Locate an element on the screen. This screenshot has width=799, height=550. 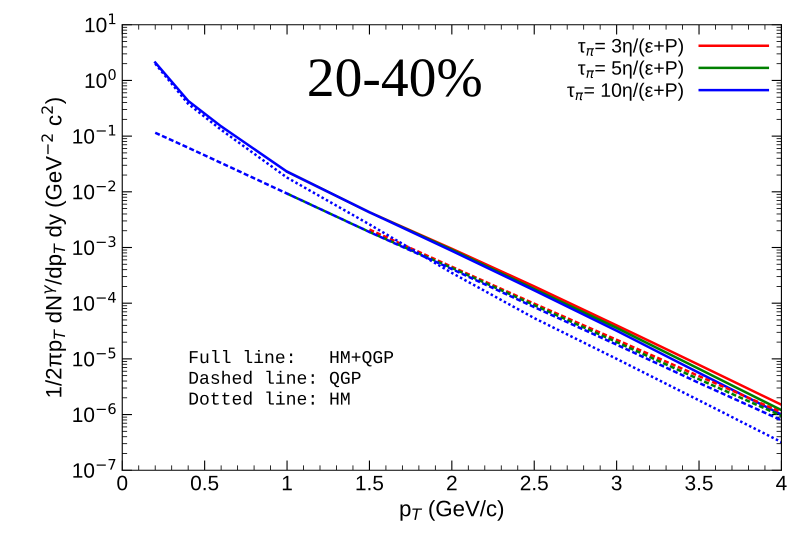
x-tick-label: 2.5 is located at coordinates (534, 483).